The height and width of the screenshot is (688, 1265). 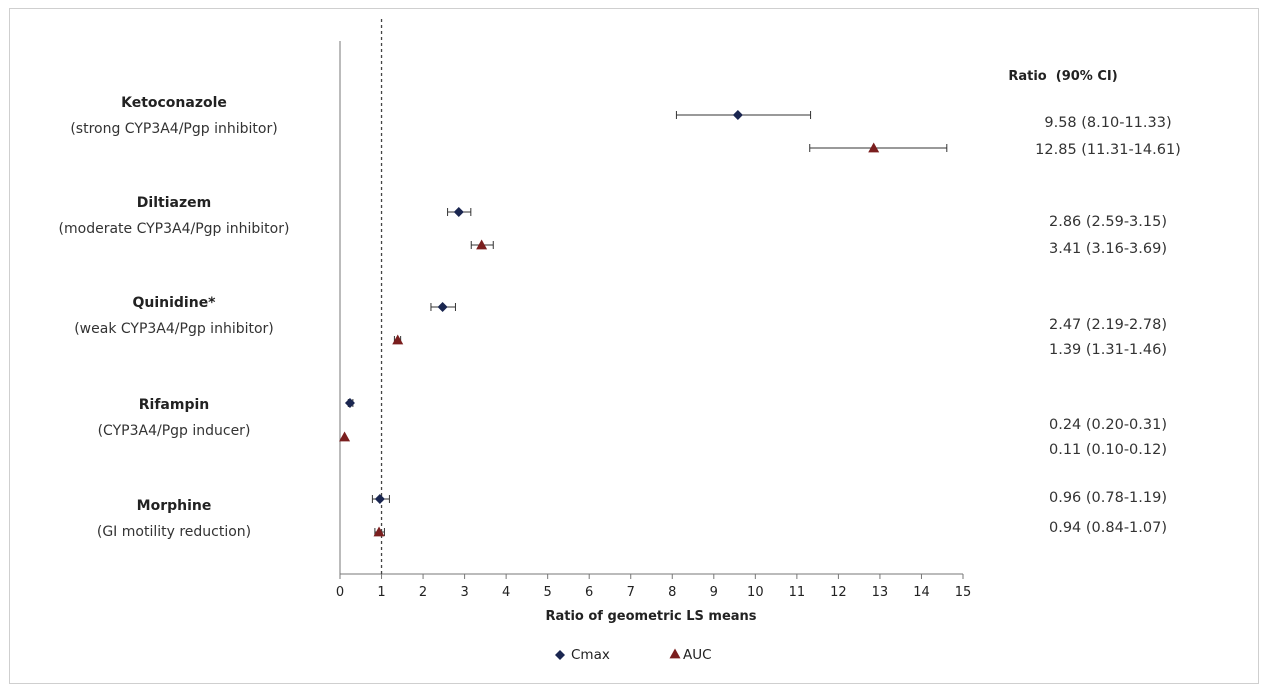 What do you see at coordinates (560, 655) in the screenshot?
I see `legend-cmax-marker` at bounding box center [560, 655].